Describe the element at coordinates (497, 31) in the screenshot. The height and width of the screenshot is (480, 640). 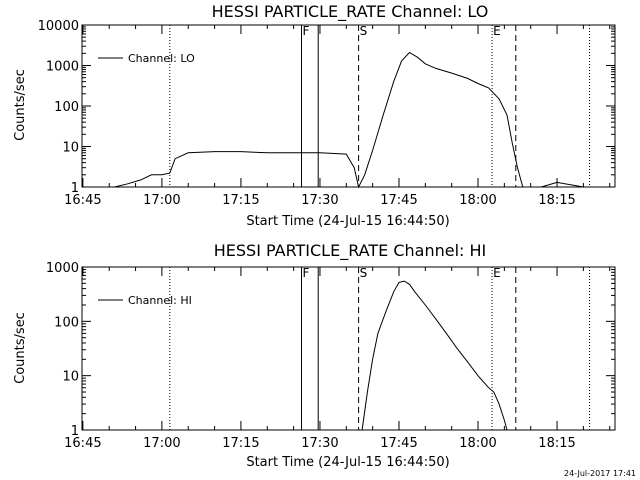
I see `top-flag-label: E` at that location.